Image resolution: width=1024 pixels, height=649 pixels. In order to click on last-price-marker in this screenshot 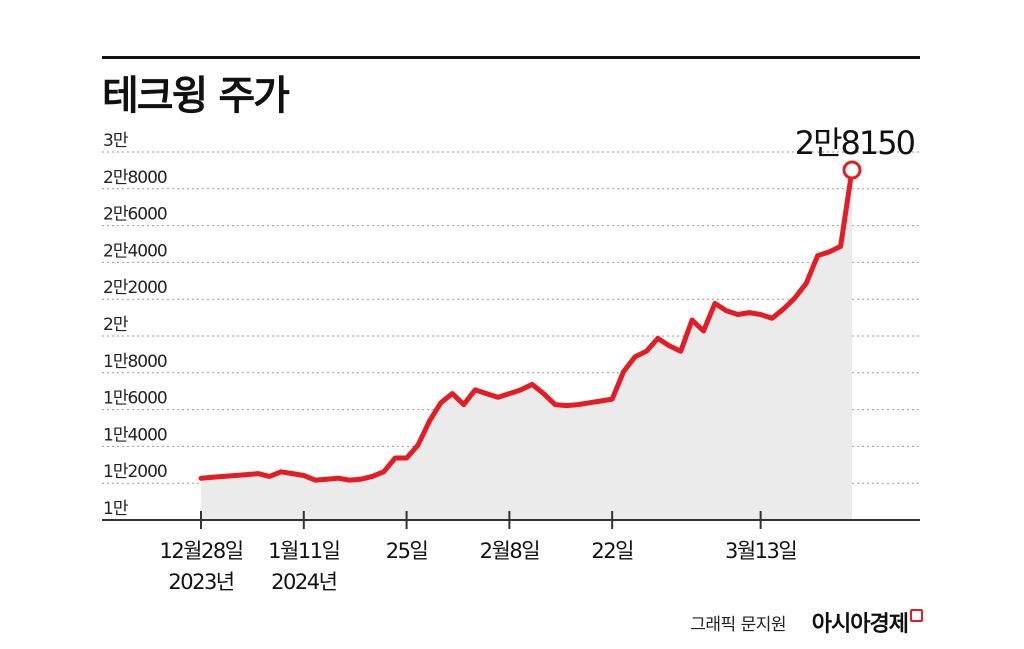, I will do `click(852, 170)`.